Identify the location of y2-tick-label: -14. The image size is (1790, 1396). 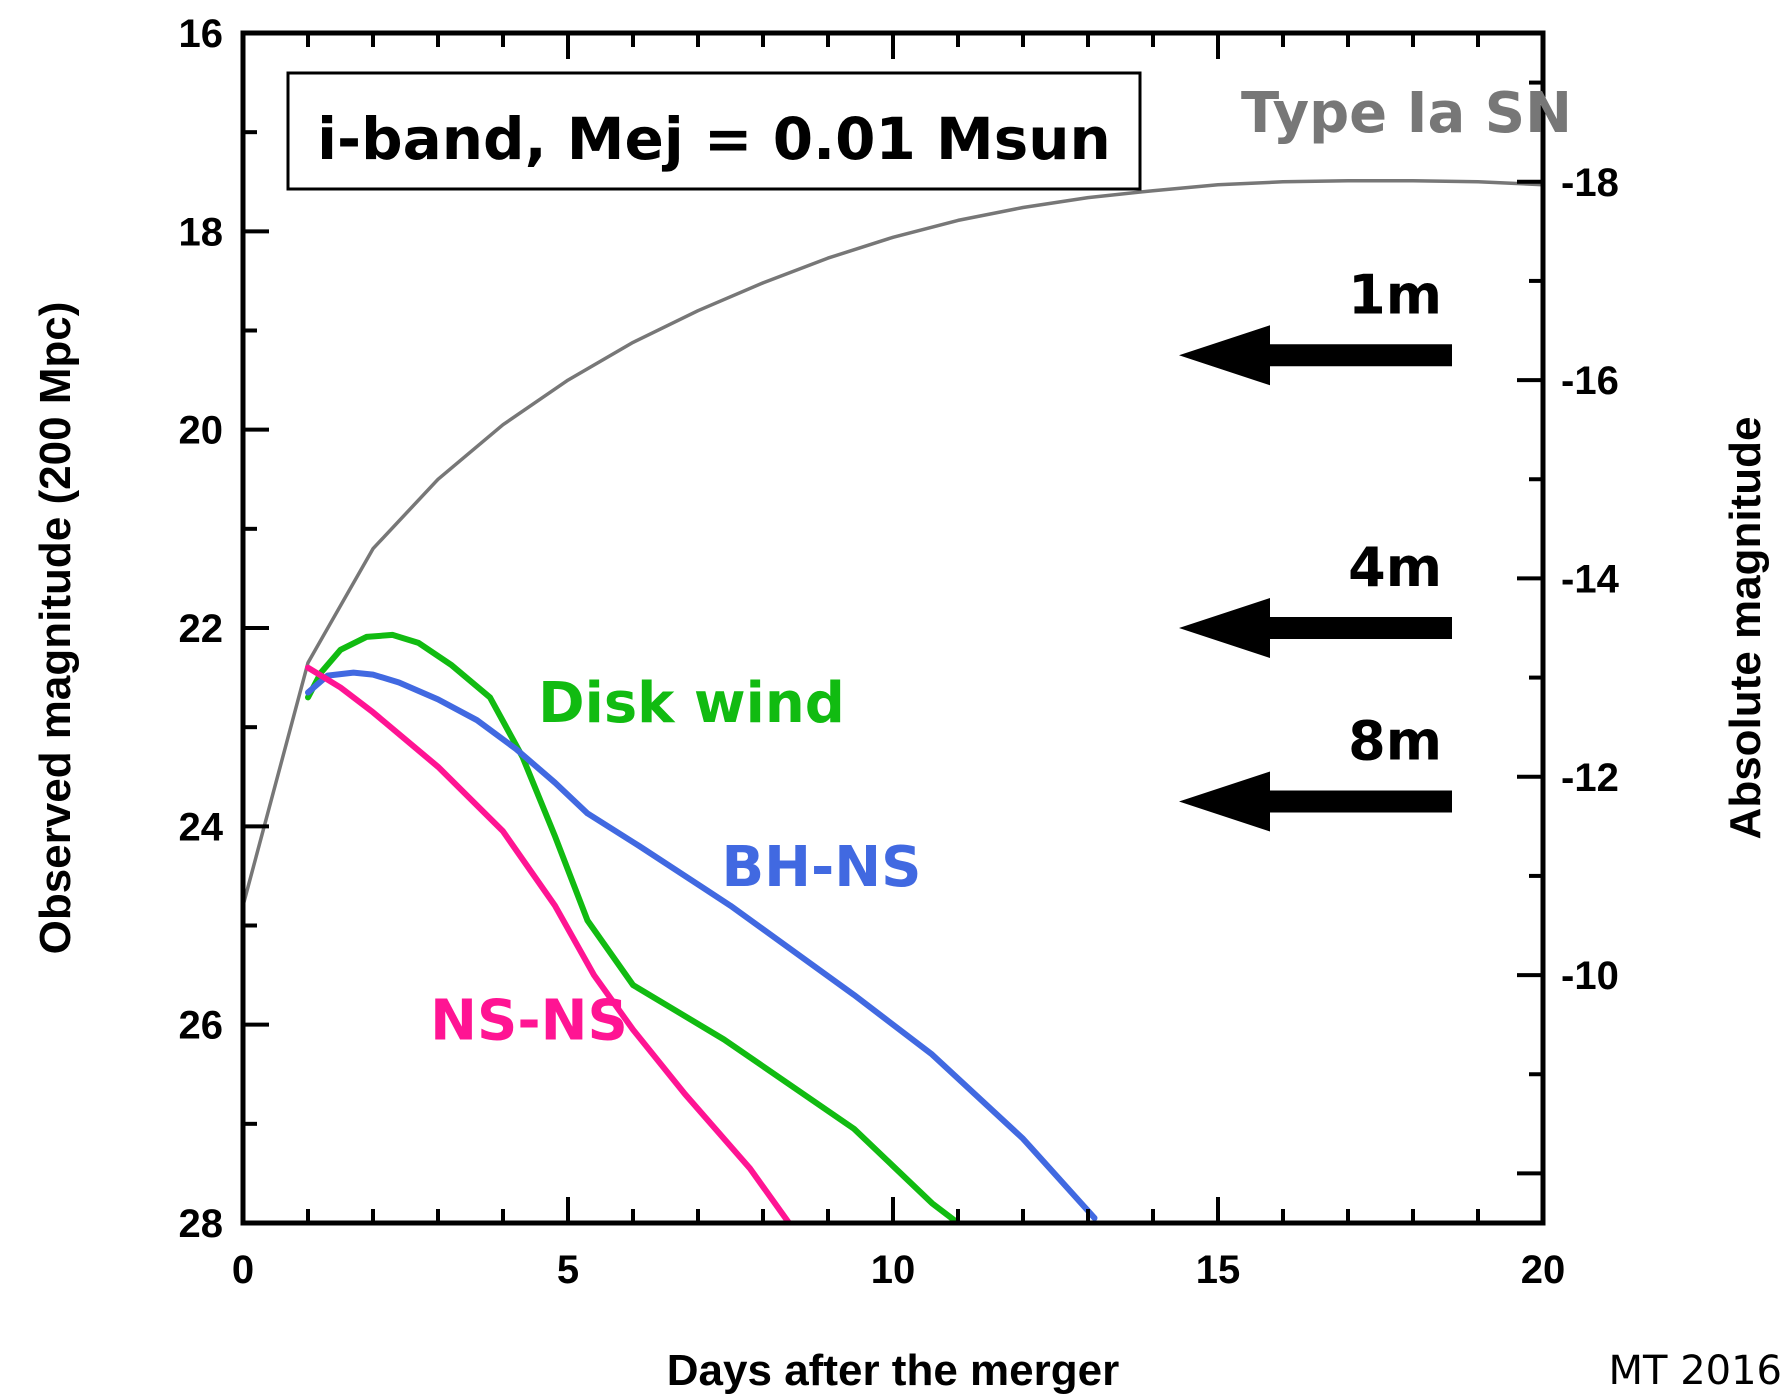
(1590, 579).